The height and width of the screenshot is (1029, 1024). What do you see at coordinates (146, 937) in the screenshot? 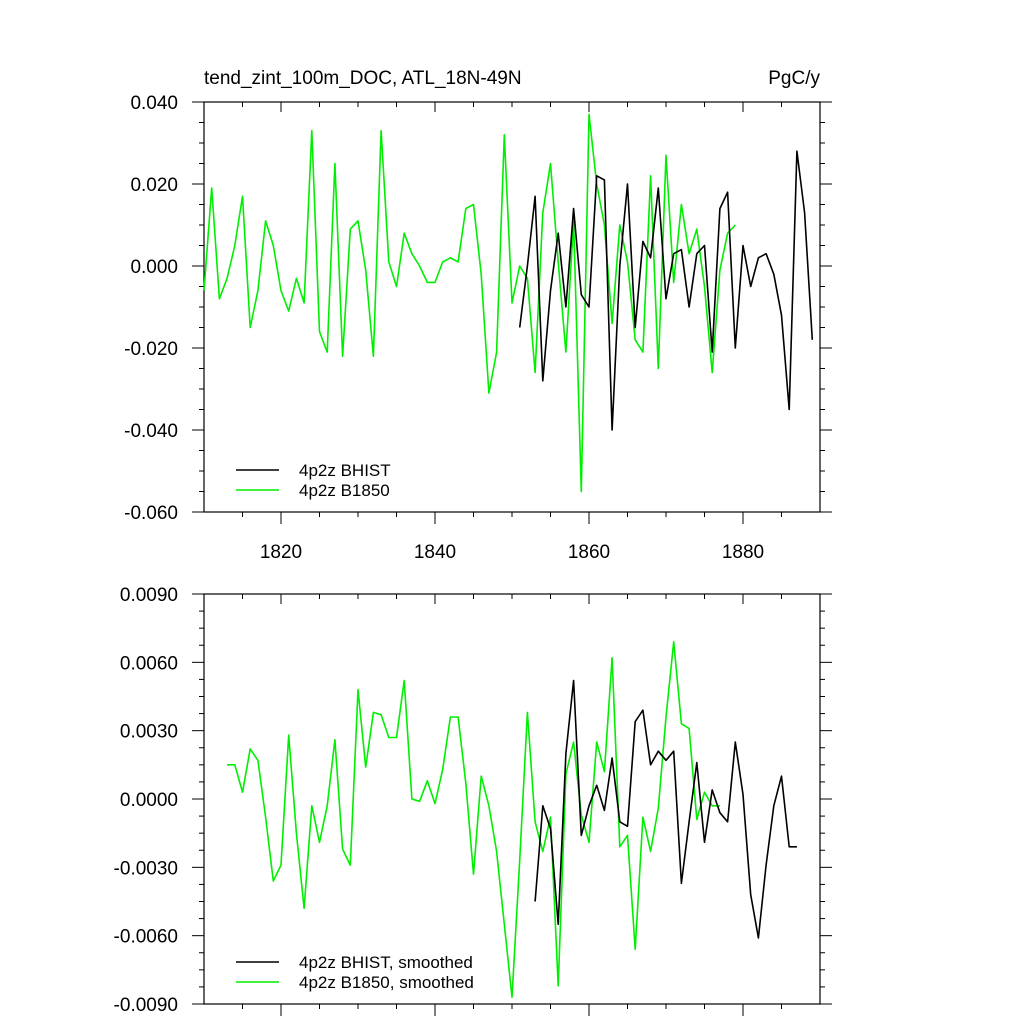
I see `y-tick-label: -0.0060` at bounding box center [146, 937].